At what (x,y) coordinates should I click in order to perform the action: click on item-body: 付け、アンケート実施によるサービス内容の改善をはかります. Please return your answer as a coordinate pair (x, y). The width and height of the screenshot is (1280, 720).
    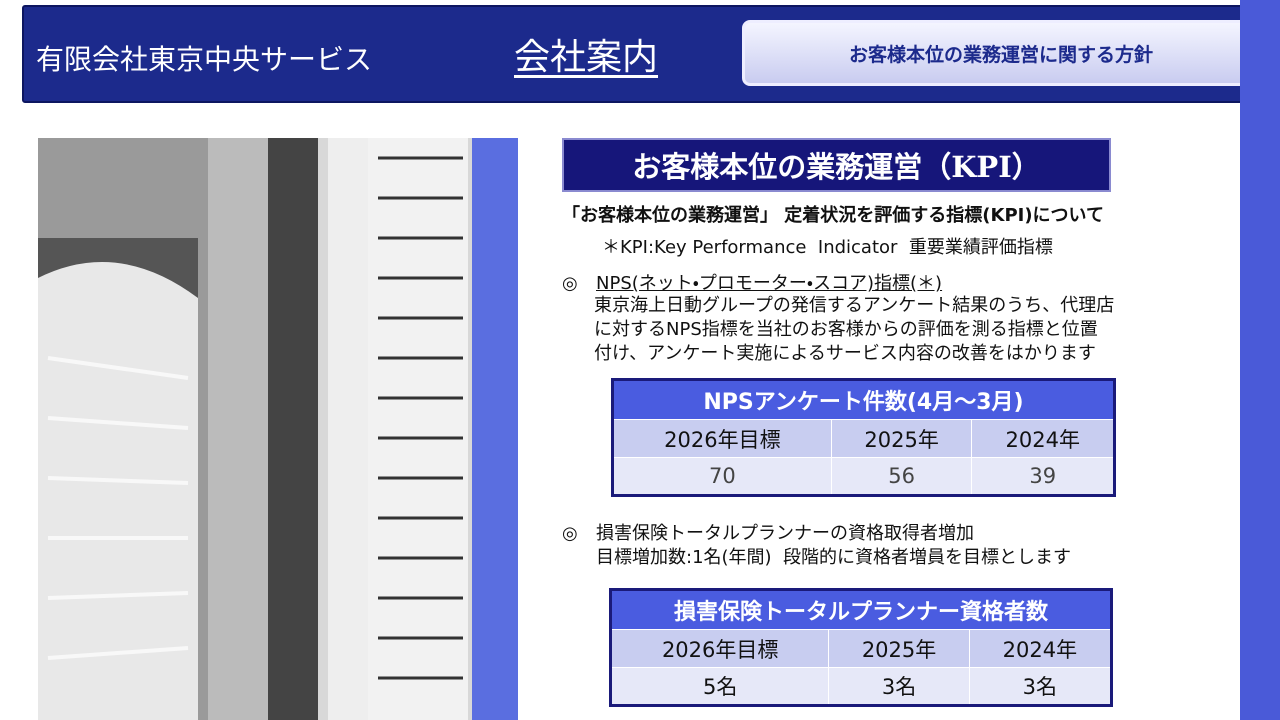
    Looking at the image, I should click on (845, 353).